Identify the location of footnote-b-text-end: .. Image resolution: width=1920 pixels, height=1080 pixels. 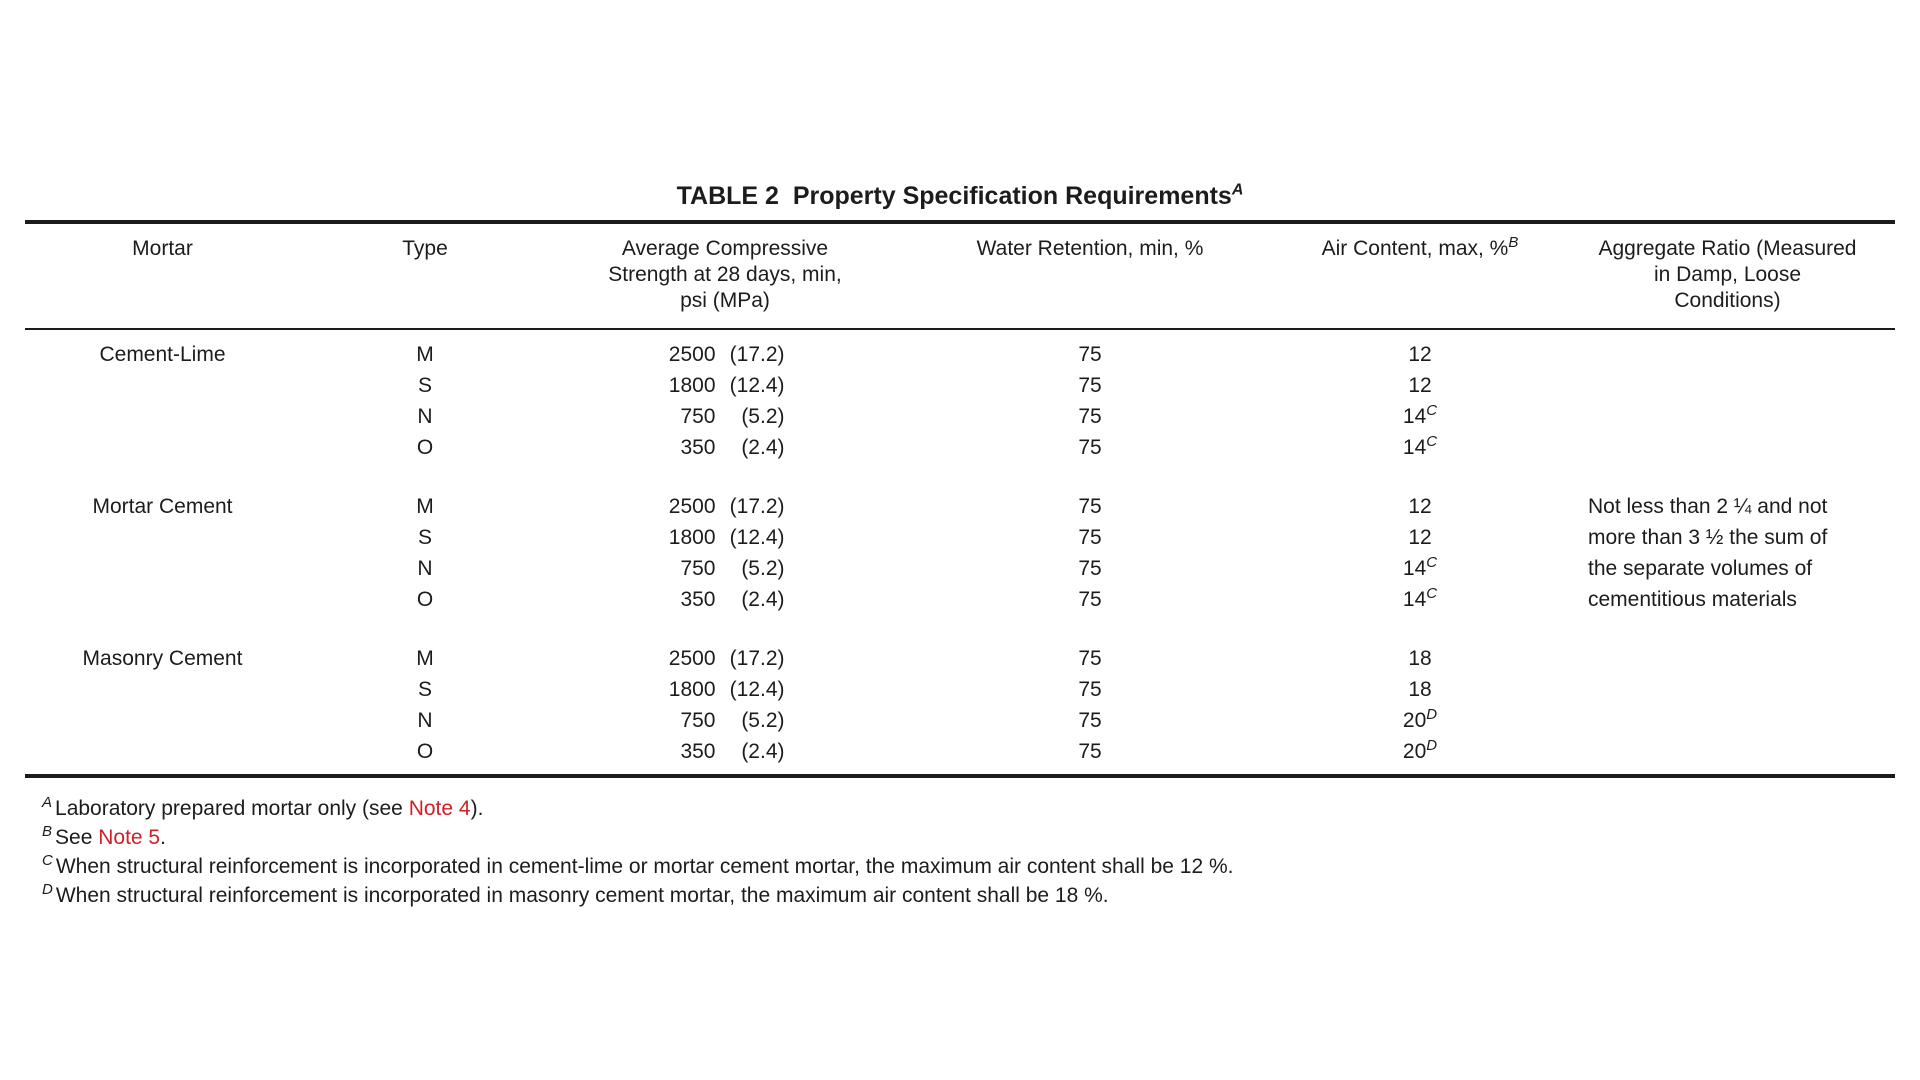
(163, 837).